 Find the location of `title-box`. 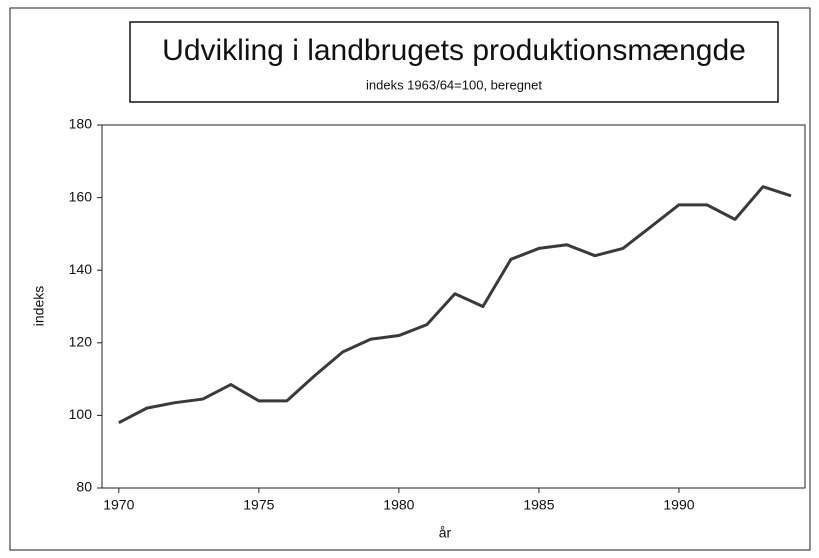

title-box is located at coordinates (454, 62).